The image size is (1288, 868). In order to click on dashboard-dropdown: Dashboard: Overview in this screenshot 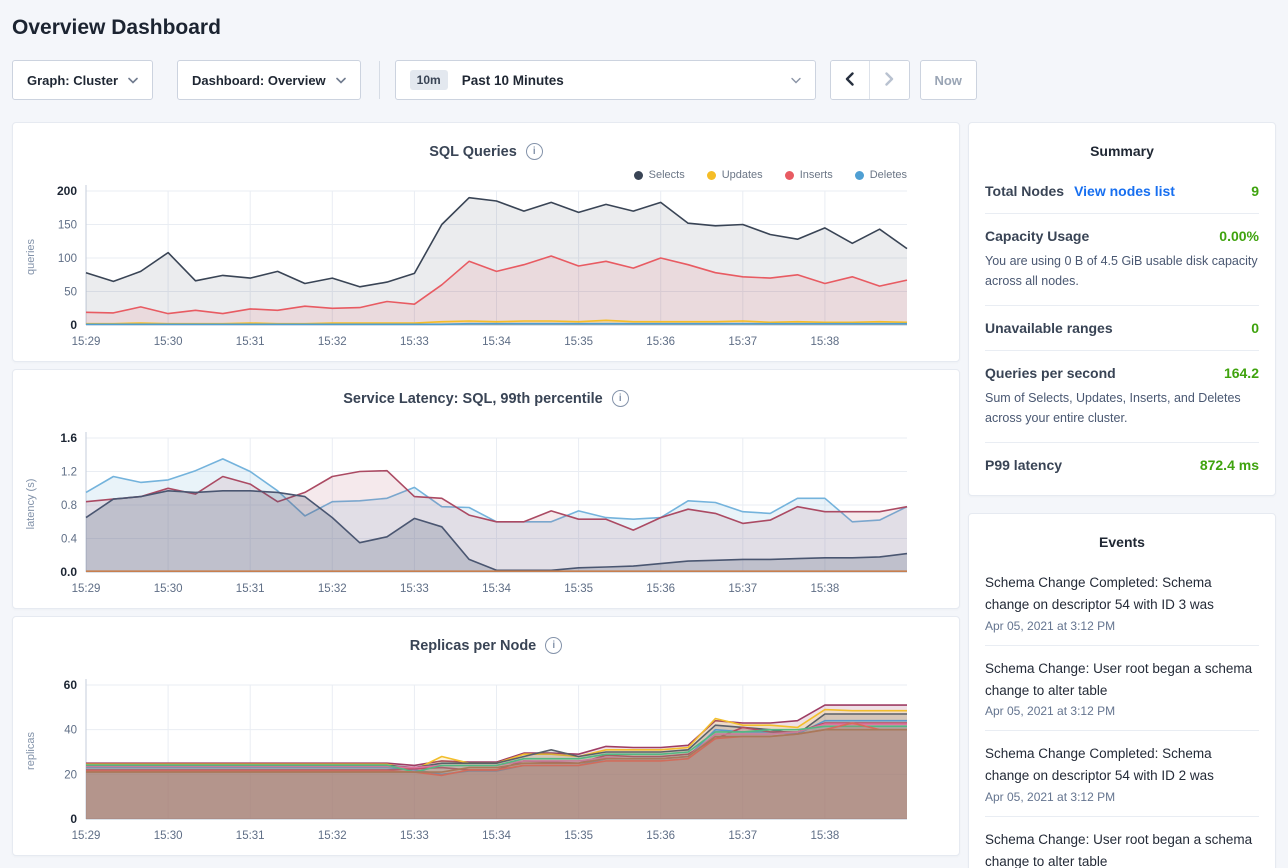, I will do `click(269, 80)`.